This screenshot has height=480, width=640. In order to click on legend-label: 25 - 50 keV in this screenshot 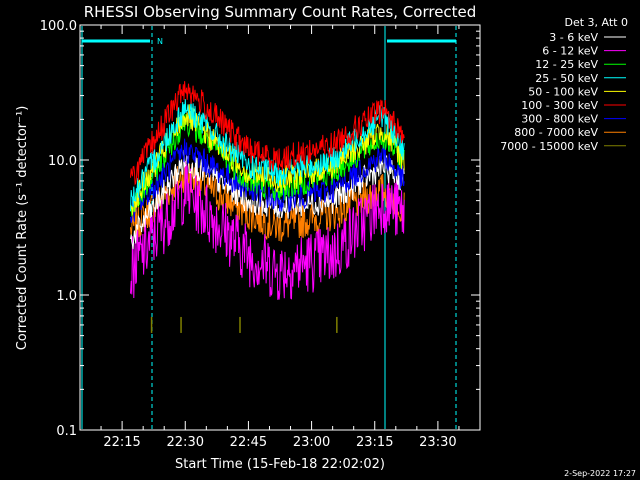, I will do `click(566, 78)`.